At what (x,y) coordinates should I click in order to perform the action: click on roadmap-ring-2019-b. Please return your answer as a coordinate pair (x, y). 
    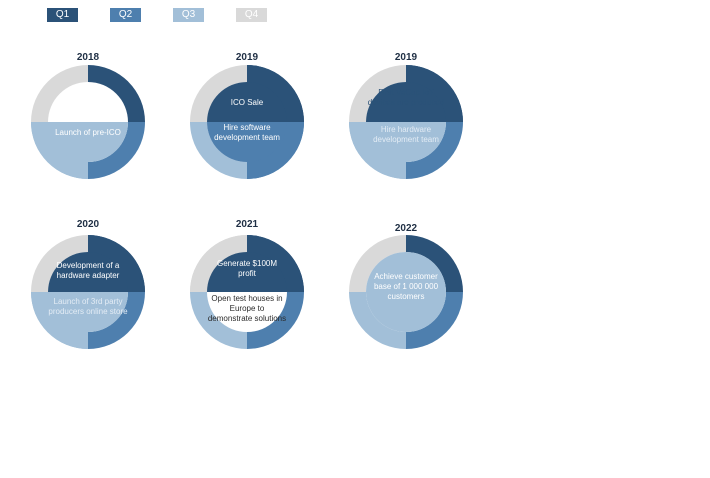
    Looking at the image, I should click on (406, 122).